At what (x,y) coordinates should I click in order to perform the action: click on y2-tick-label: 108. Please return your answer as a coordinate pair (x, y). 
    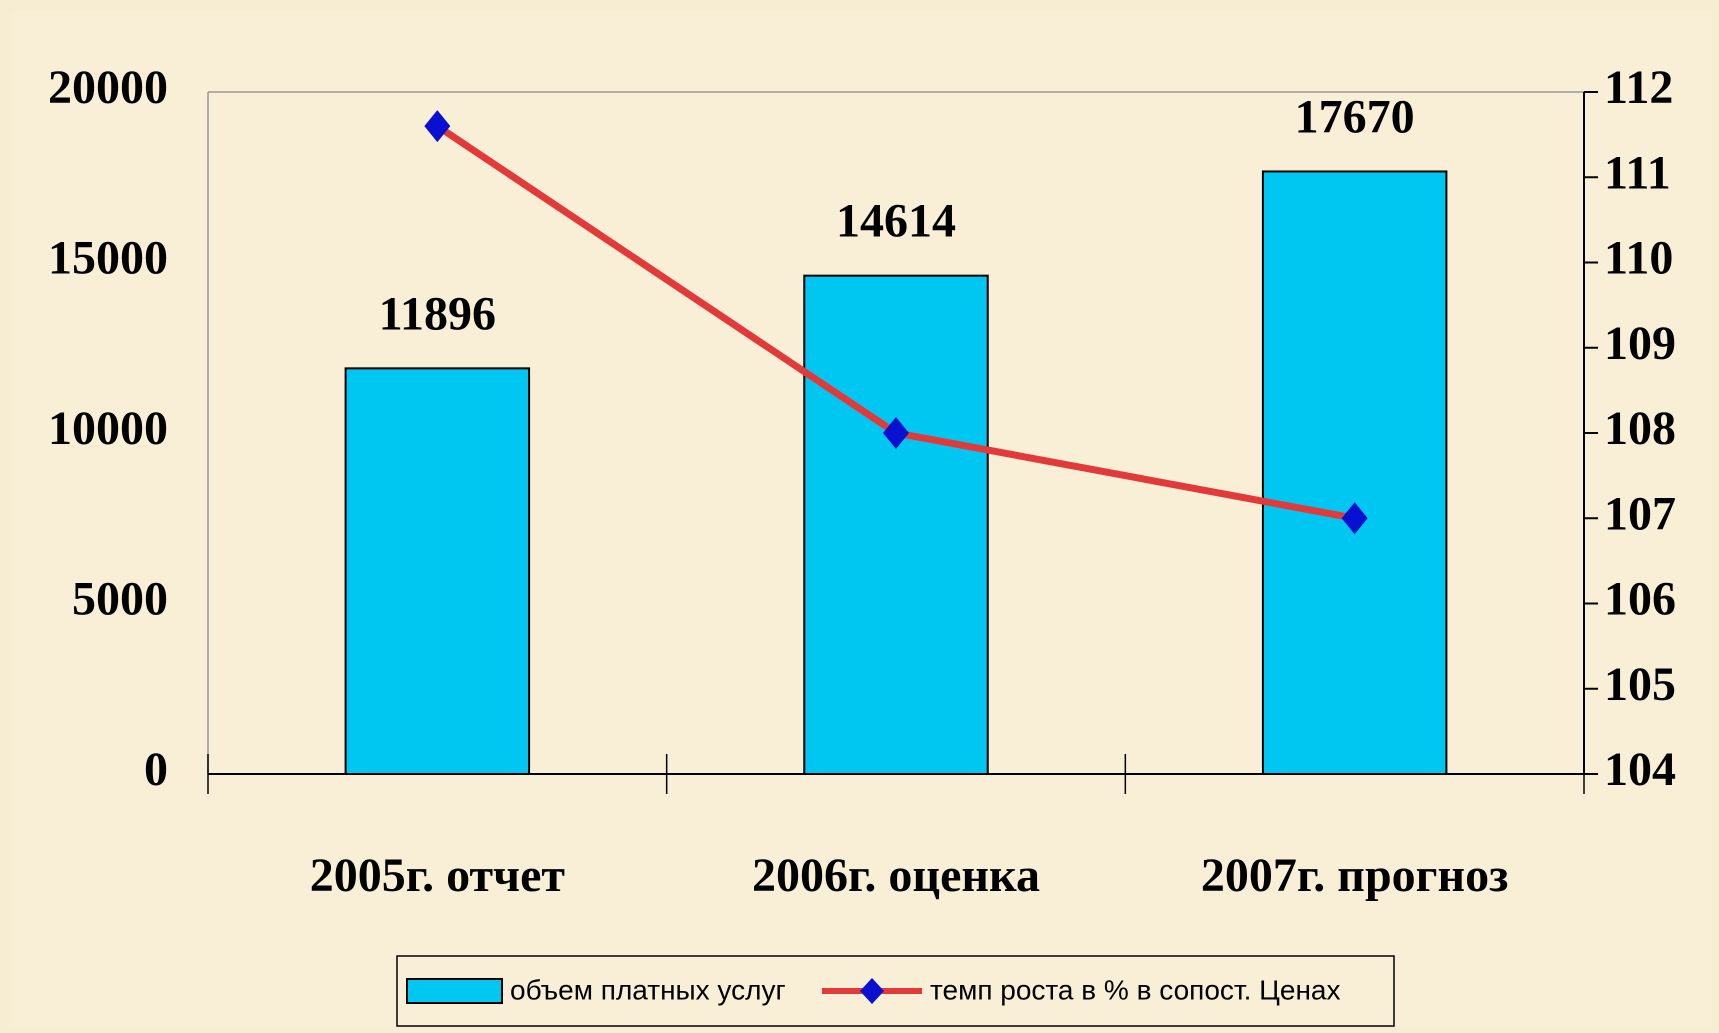
    Looking at the image, I should click on (1640, 428).